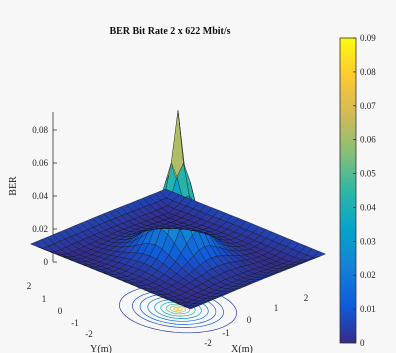  Describe the element at coordinates (169, 31) in the screenshot. I see `chart-title: BER Bit Rate 2 x 622 Mbit/s` at that location.